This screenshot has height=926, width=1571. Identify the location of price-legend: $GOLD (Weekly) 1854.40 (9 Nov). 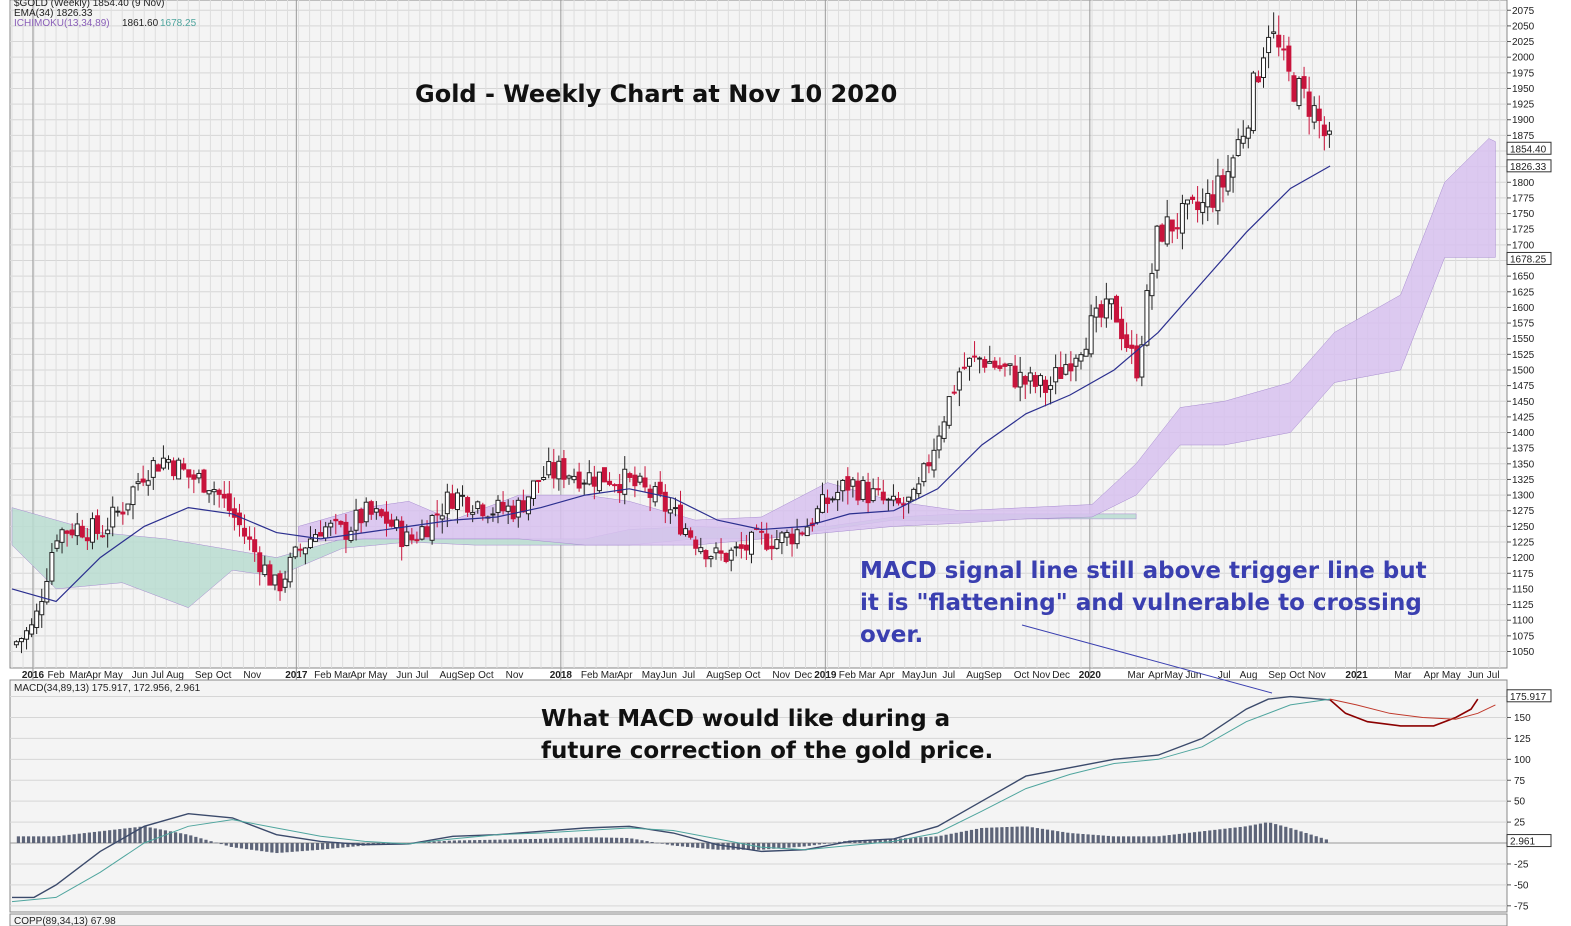
(89, 4).